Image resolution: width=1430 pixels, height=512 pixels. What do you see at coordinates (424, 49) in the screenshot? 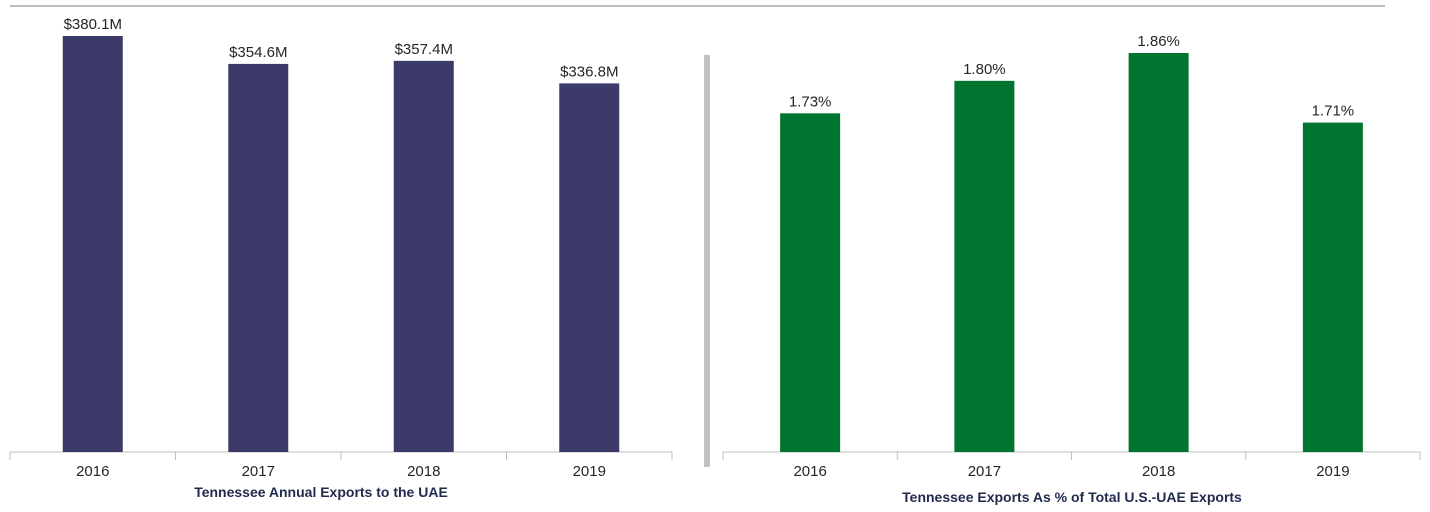
I see `data-label-2018: $357.4M` at bounding box center [424, 49].